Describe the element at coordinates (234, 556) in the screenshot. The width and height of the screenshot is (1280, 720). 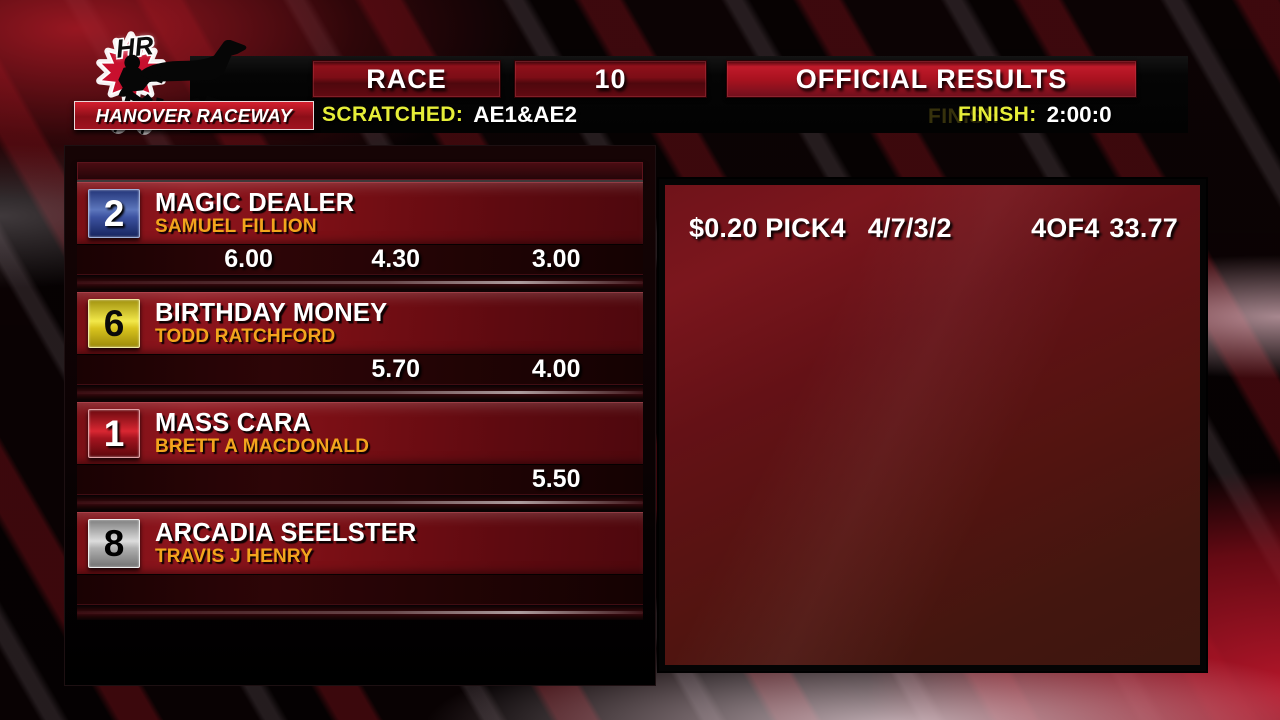
I see `driver-name: TRAVIS J HENRY` at that location.